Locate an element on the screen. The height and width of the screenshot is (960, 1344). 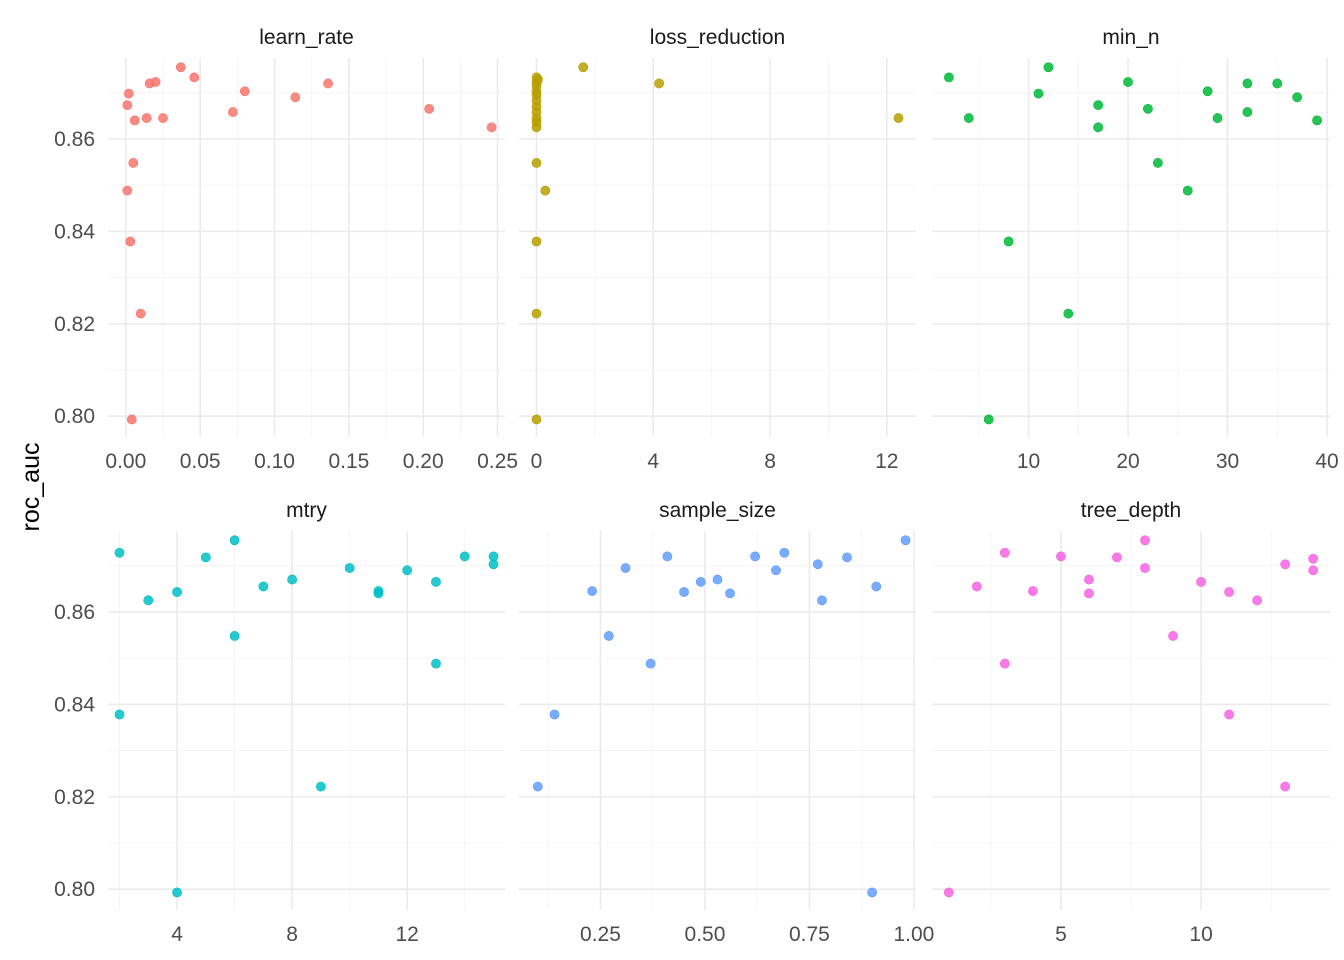
x-tick-label: 0.25 is located at coordinates (497, 461).